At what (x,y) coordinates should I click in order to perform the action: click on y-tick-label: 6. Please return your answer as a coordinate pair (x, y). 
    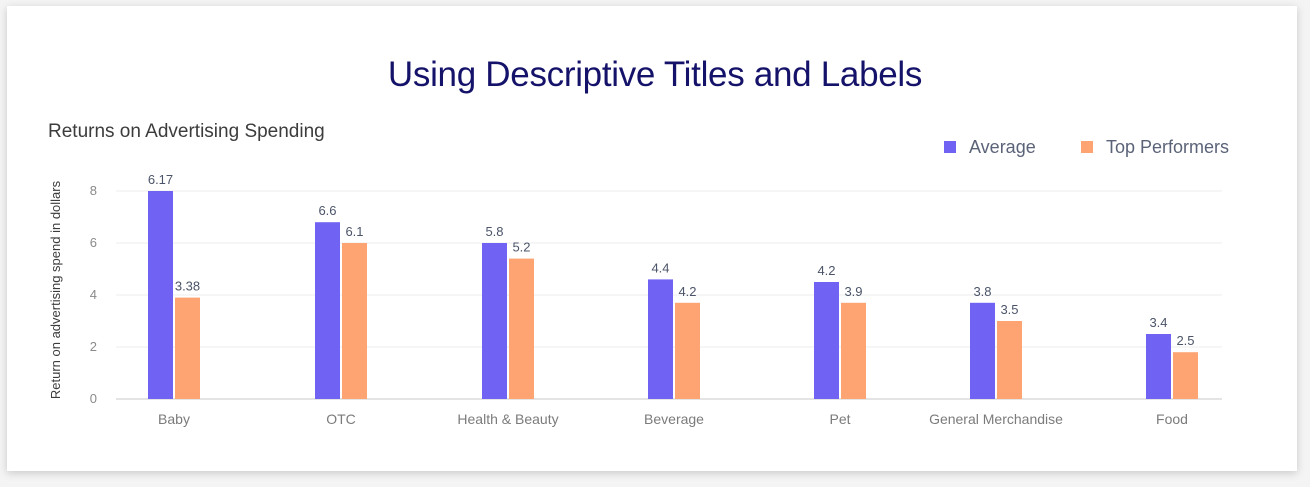
    Looking at the image, I should click on (93, 242).